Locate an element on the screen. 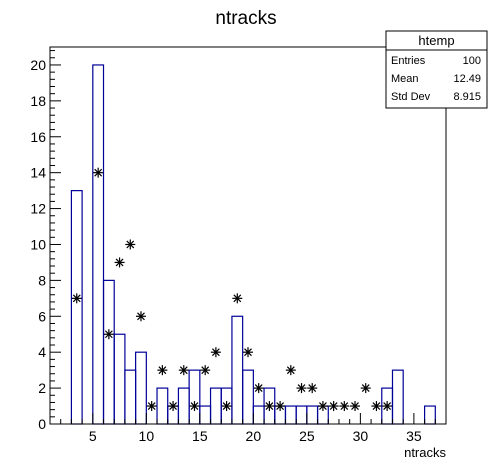 The image size is (496, 472). y-tick-label: 10 is located at coordinates (38, 244).